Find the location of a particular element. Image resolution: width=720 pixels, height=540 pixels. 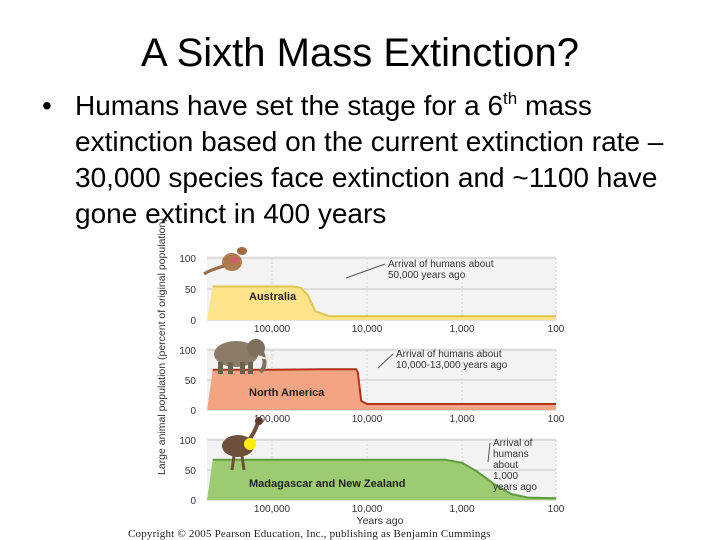

arrival-annotation: about is located at coordinates (505, 465).